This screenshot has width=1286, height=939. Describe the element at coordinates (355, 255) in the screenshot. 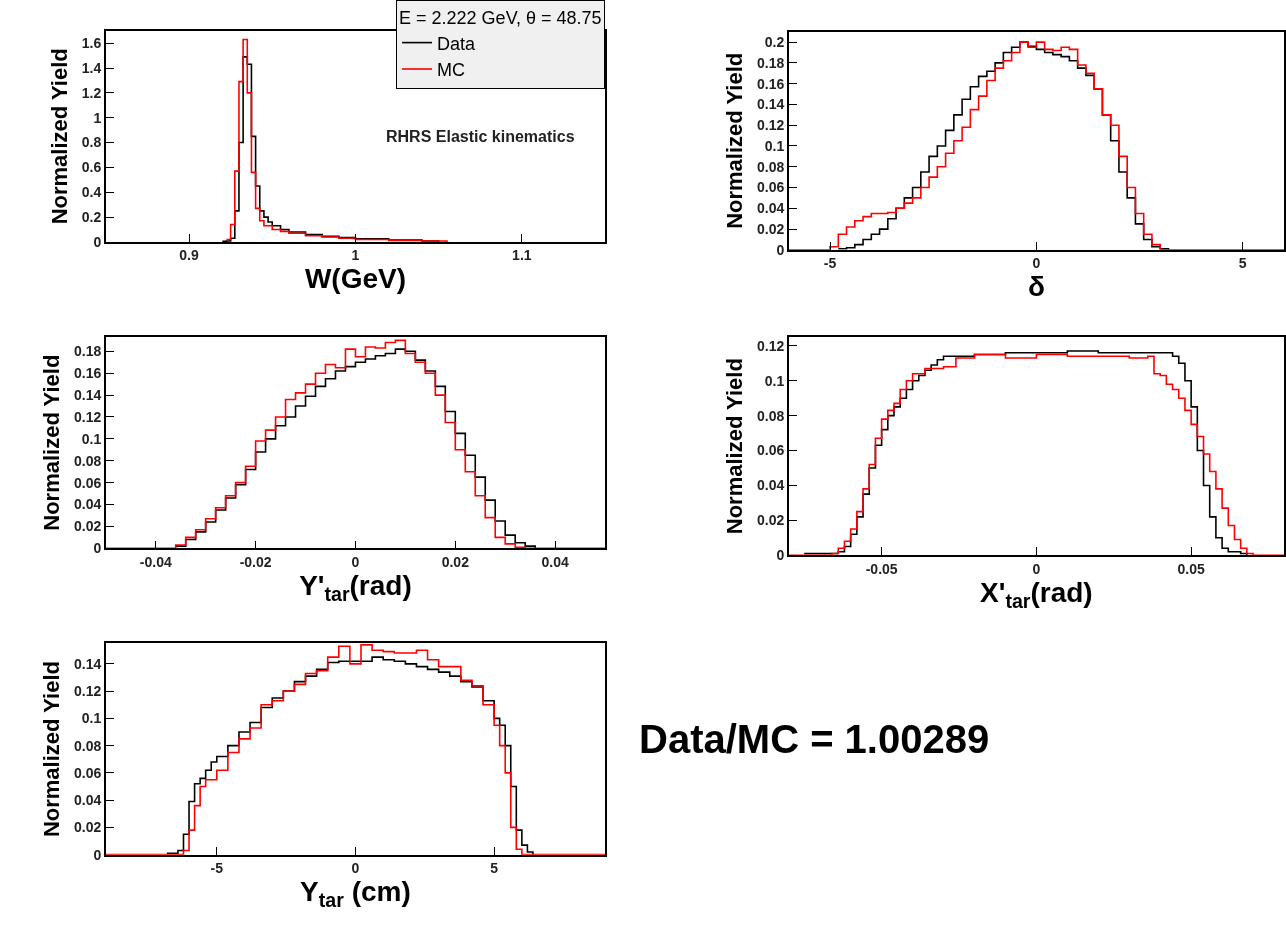

I see `x-tick-label: 1` at that location.